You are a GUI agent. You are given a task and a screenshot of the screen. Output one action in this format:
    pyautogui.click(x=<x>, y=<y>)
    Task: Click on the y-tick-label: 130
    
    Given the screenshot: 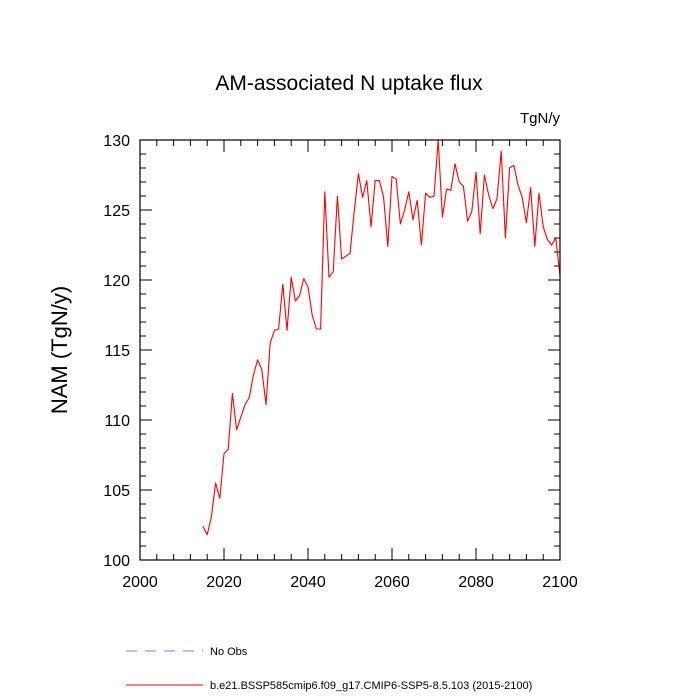 What is the action you would take?
    pyautogui.click(x=116, y=141)
    